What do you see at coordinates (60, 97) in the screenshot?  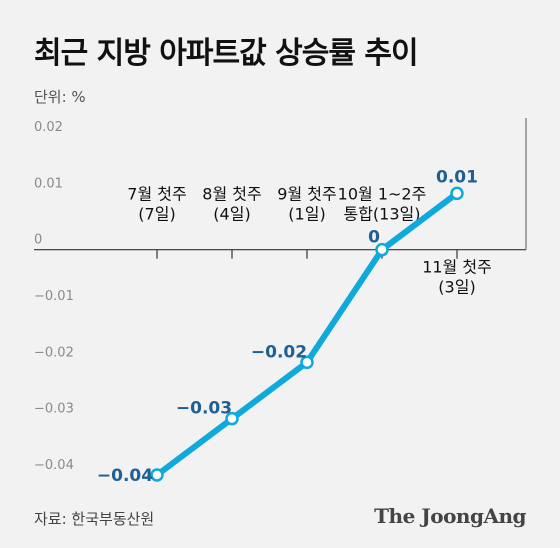 I see `unit-label: 단위: %` at bounding box center [60, 97].